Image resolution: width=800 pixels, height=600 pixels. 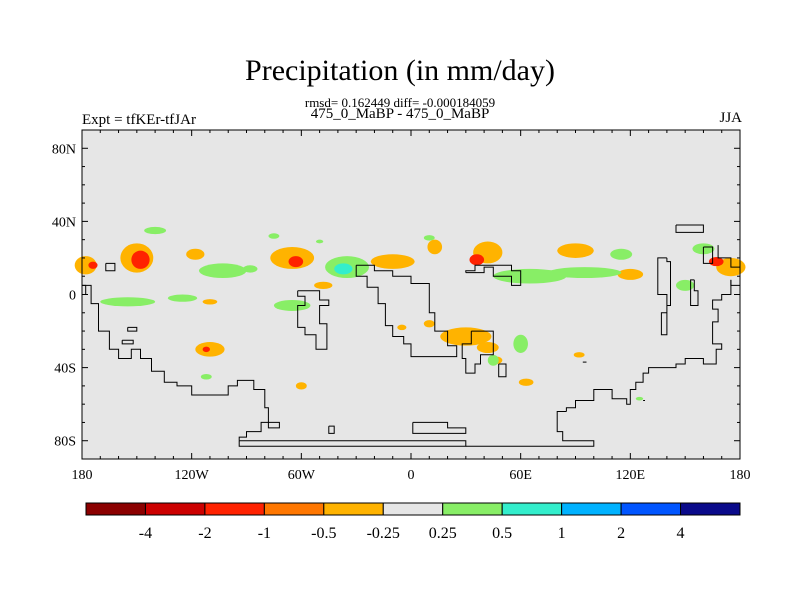 What do you see at coordinates (502, 533) in the screenshot?
I see `colorbar-label: 0.5` at bounding box center [502, 533].